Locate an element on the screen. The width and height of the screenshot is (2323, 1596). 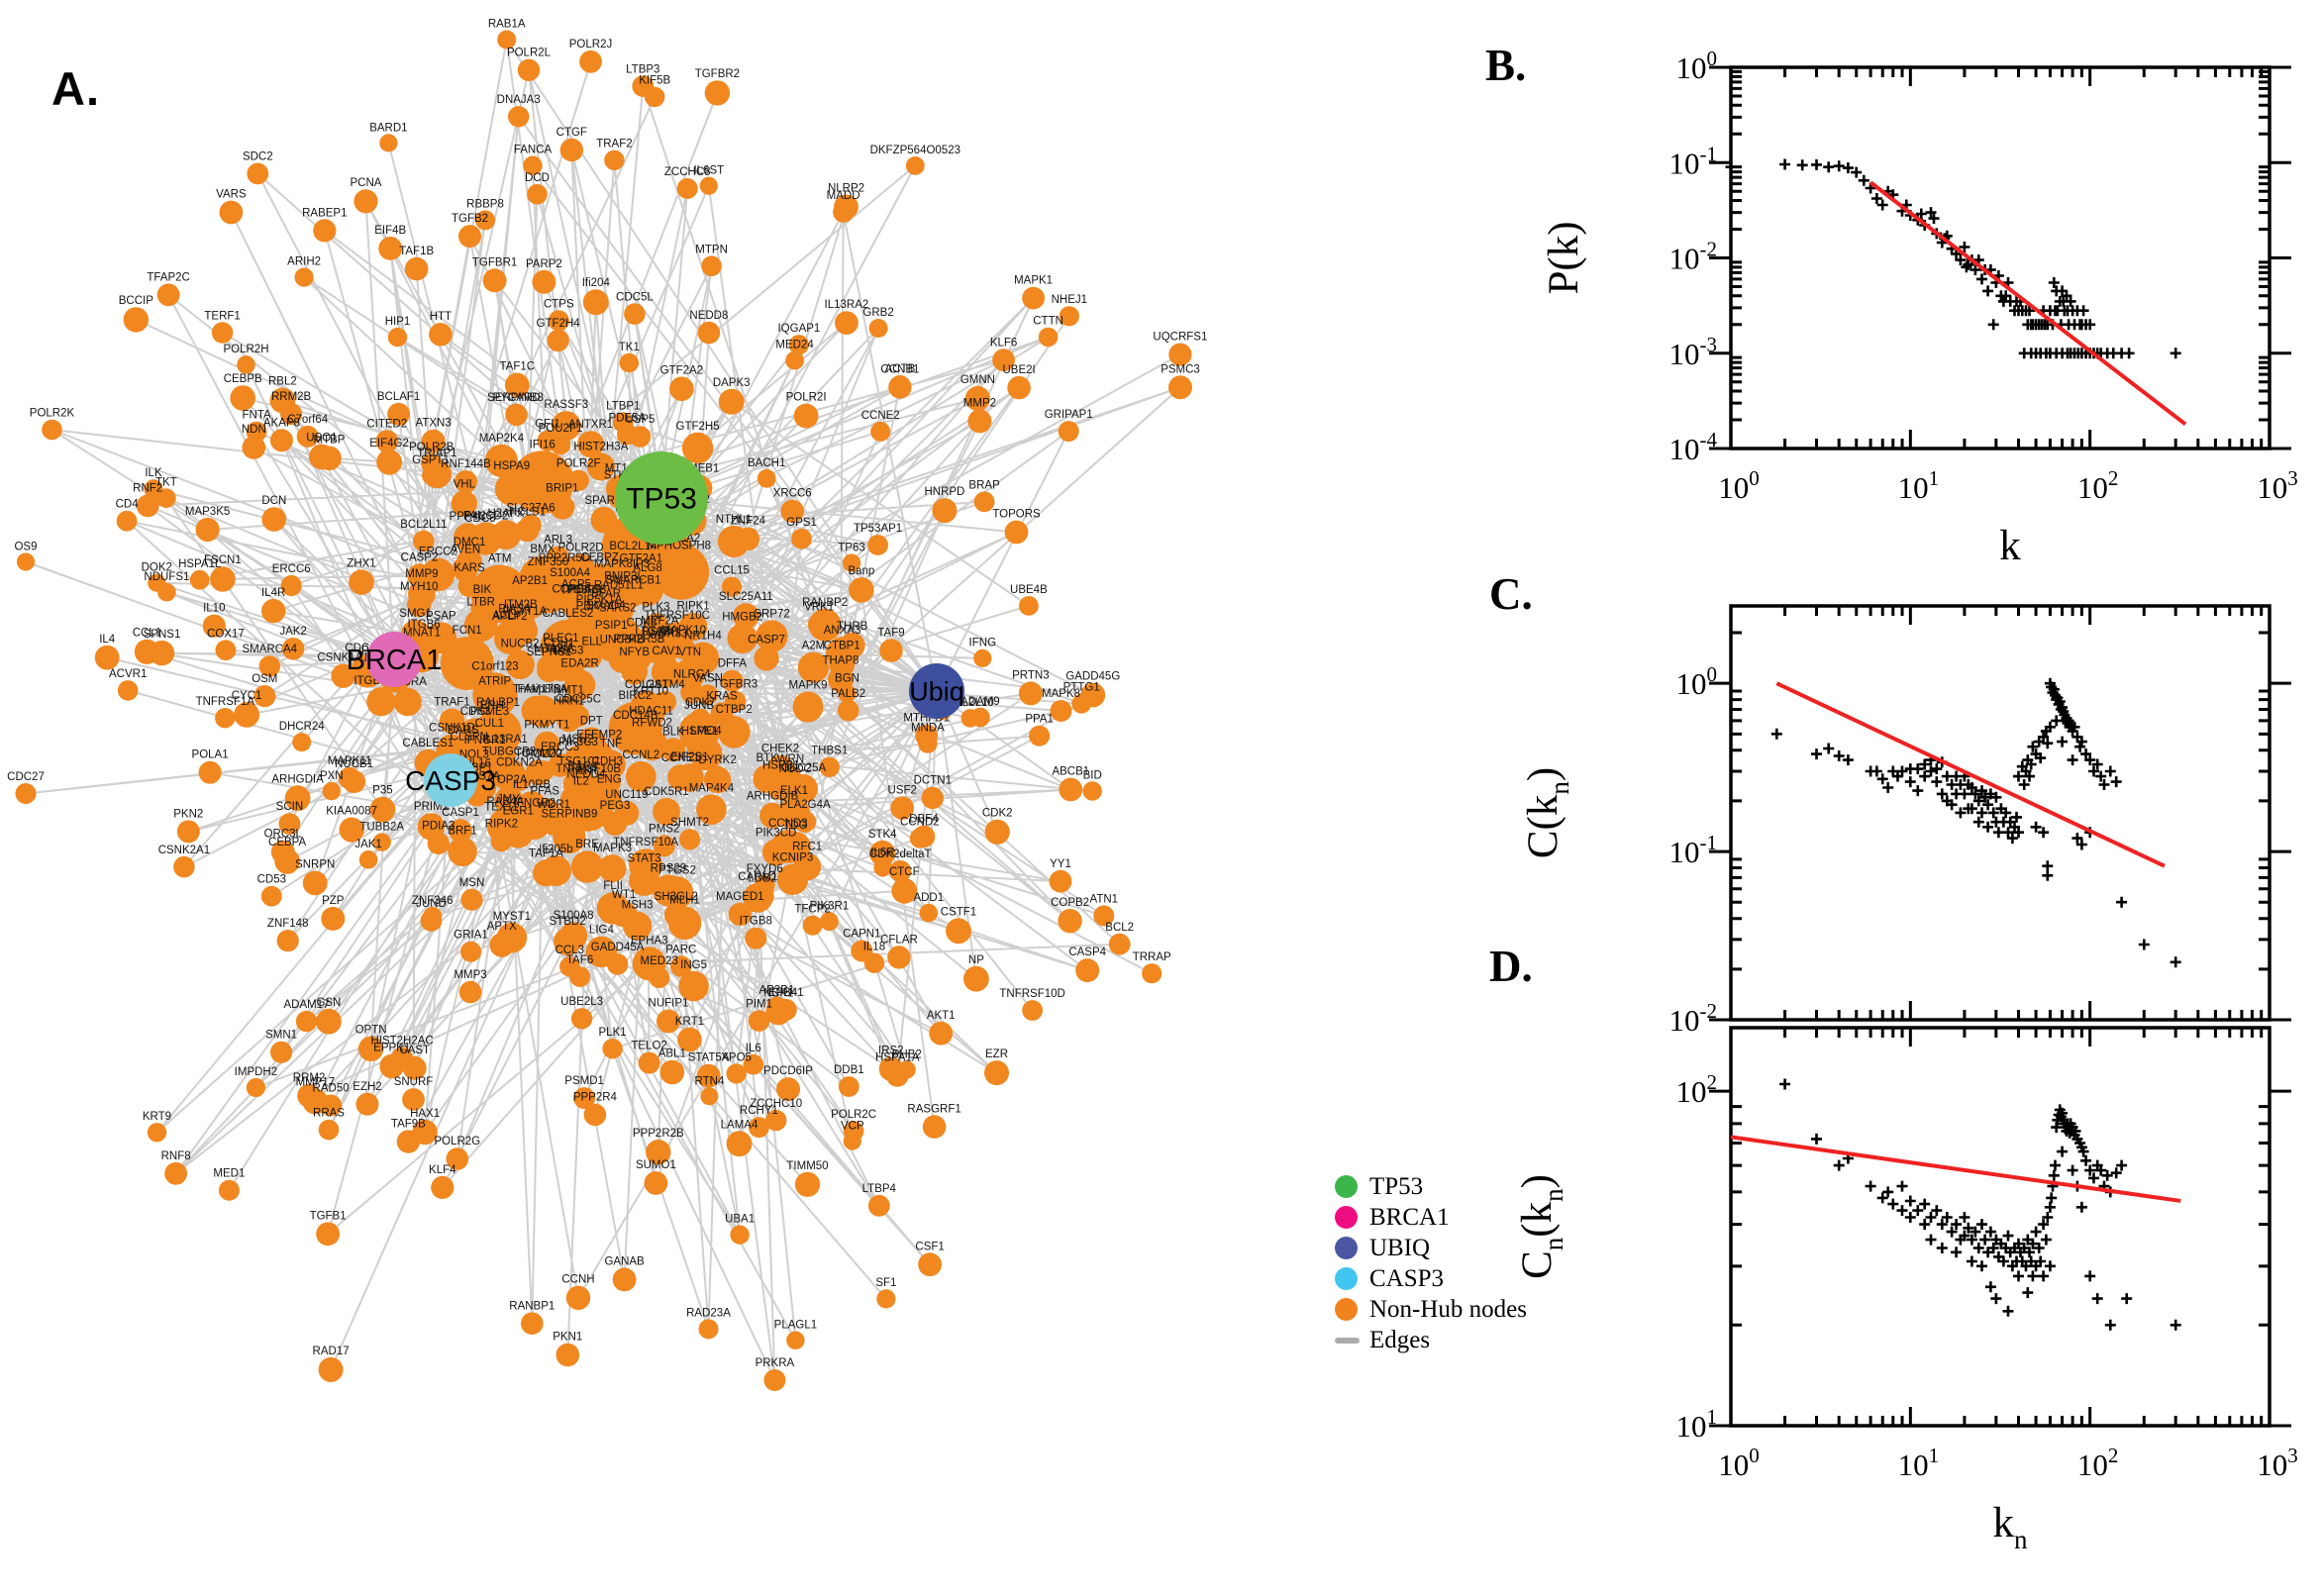
svg-text: DAPK3 is located at coordinates (732, 383).